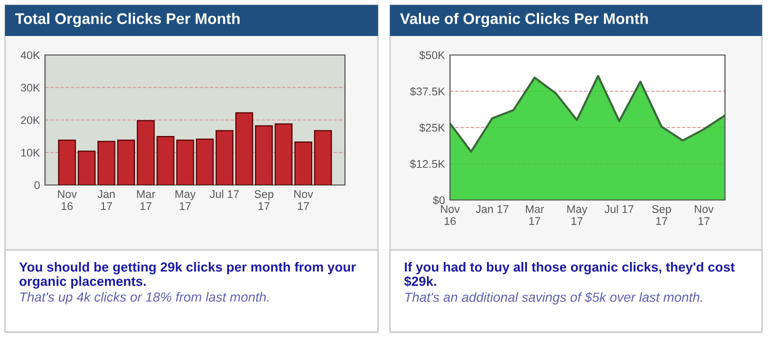 The image size is (768, 337). What do you see at coordinates (524, 20) in the screenshot?
I see `chart-title: Value of Organic Clicks Per Month` at bounding box center [524, 20].